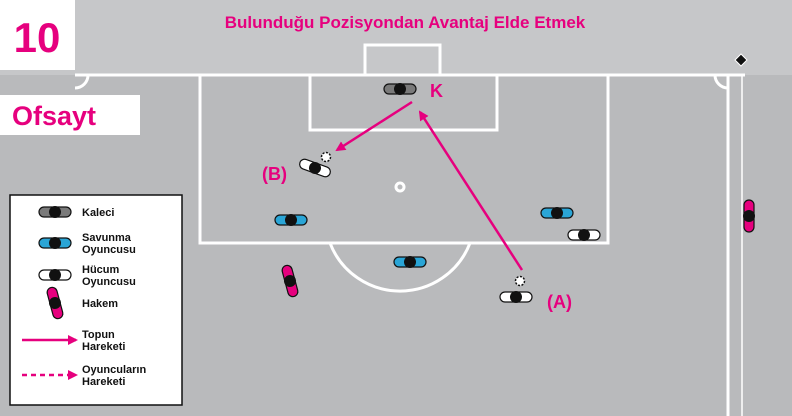  I want to click on legend-label: Hücum, so click(101, 270).